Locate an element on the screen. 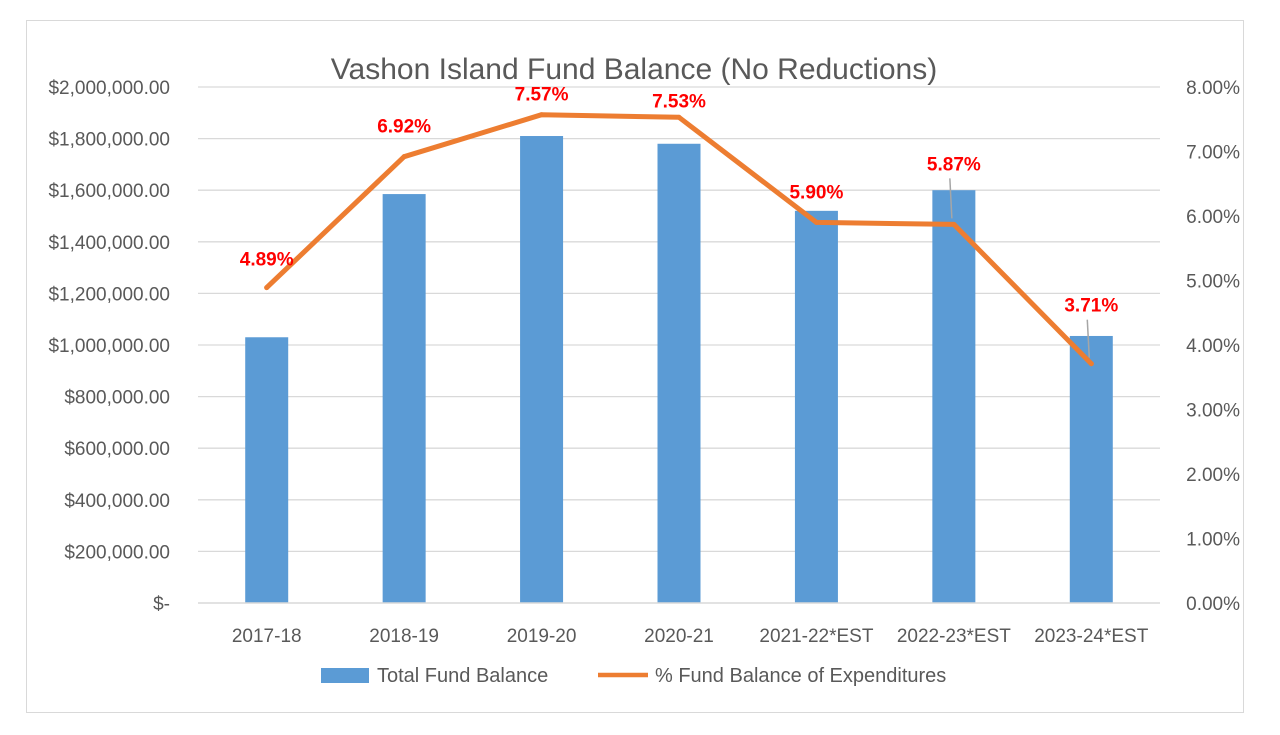 The image size is (1280, 735). data-label-2019-20: 7.57% is located at coordinates (542, 95).